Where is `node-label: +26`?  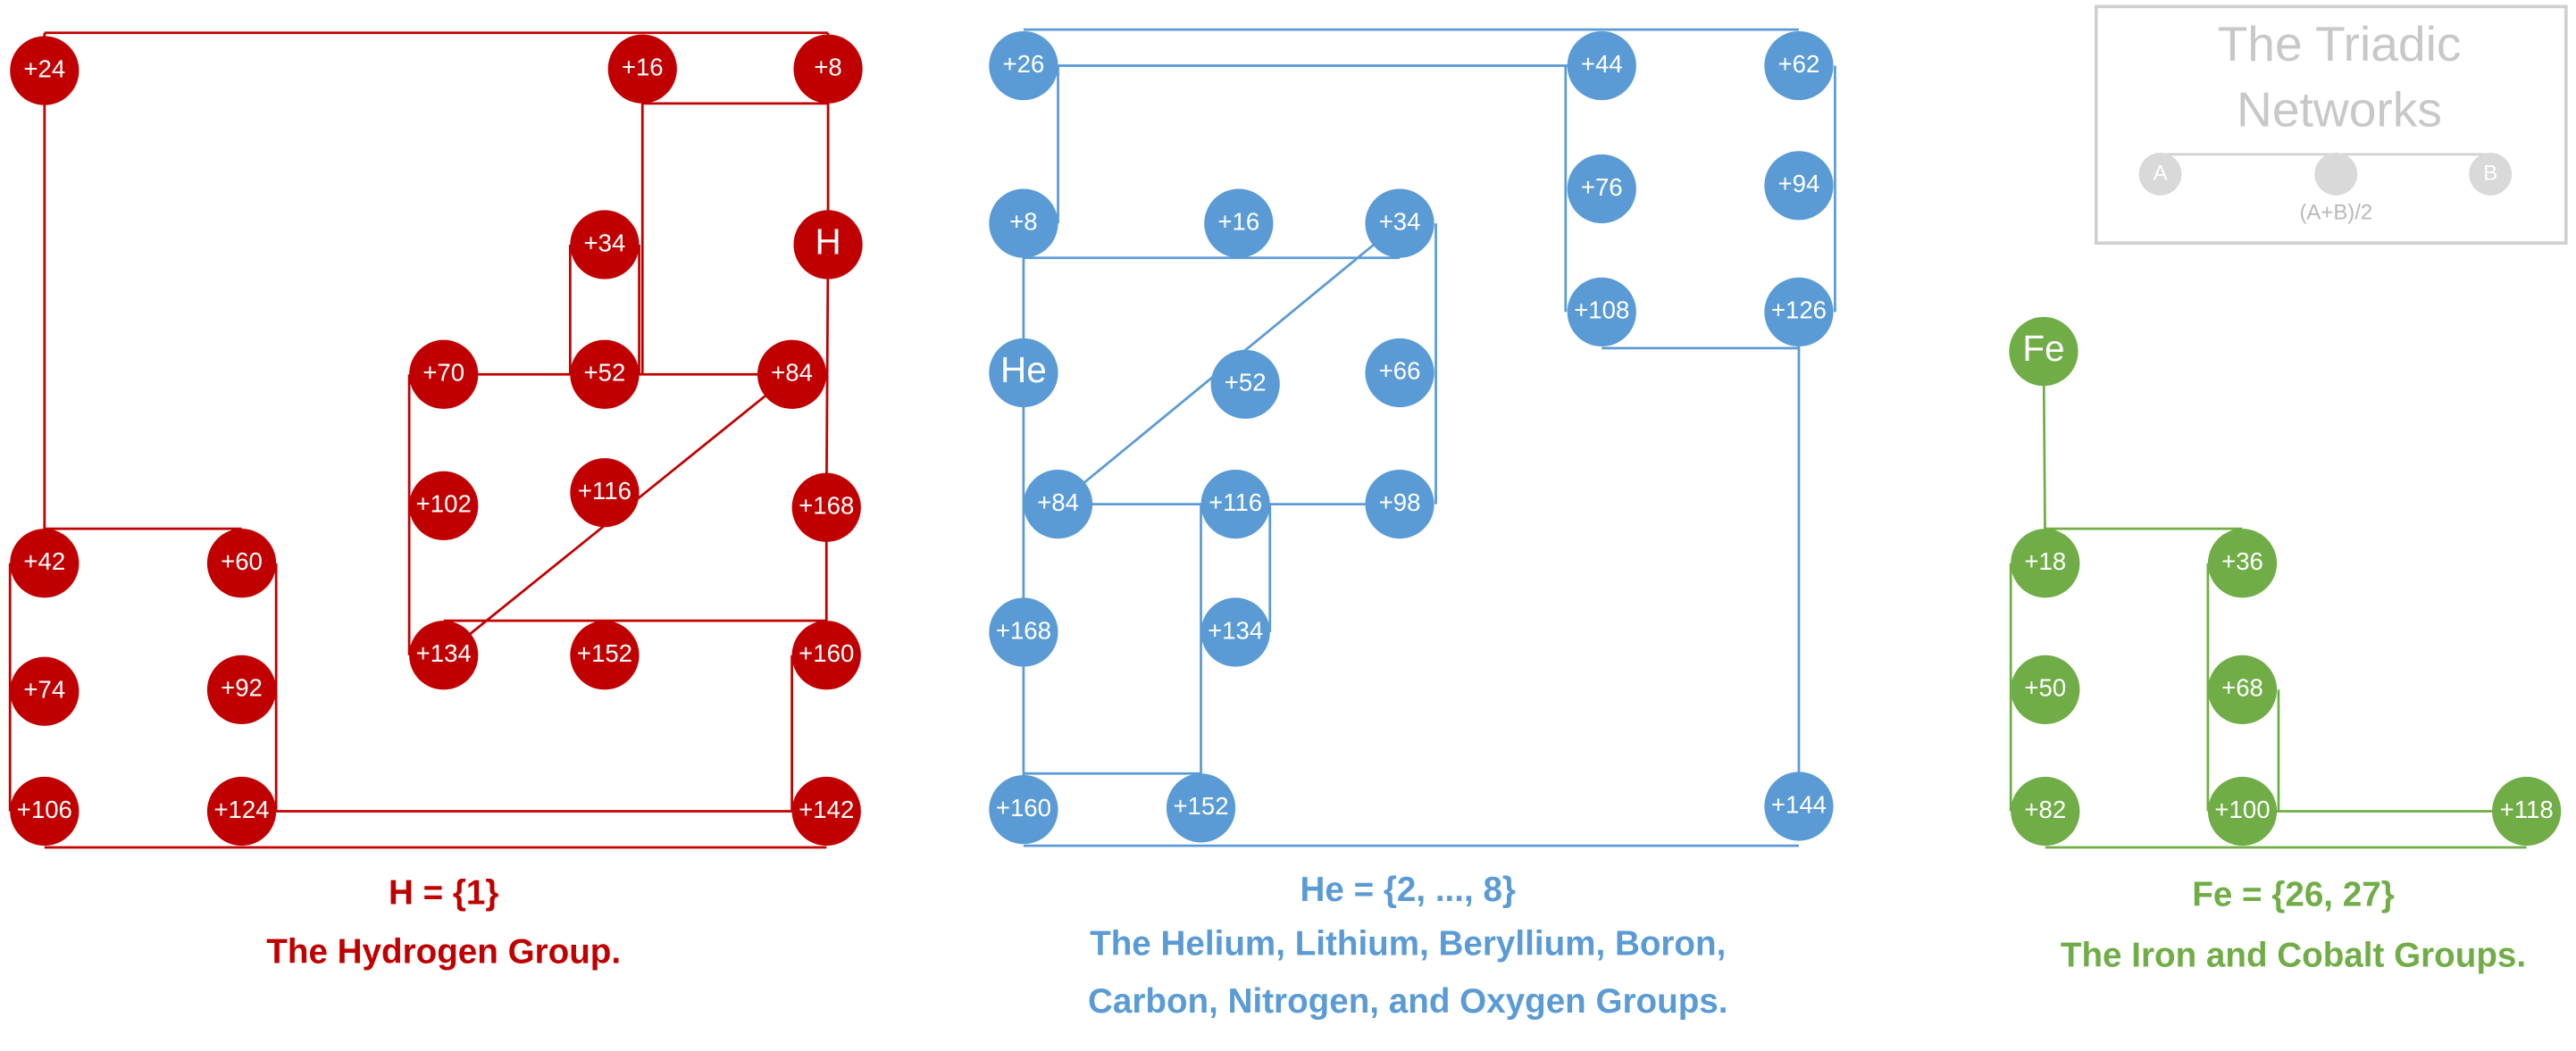
node-label: +26 is located at coordinates (1024, 64).